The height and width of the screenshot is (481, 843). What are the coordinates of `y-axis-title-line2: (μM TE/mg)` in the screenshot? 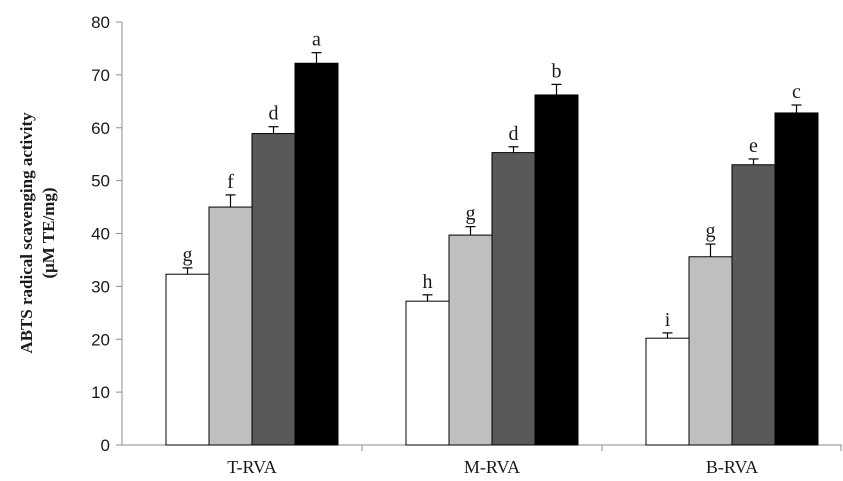 It's located at (48, 232).